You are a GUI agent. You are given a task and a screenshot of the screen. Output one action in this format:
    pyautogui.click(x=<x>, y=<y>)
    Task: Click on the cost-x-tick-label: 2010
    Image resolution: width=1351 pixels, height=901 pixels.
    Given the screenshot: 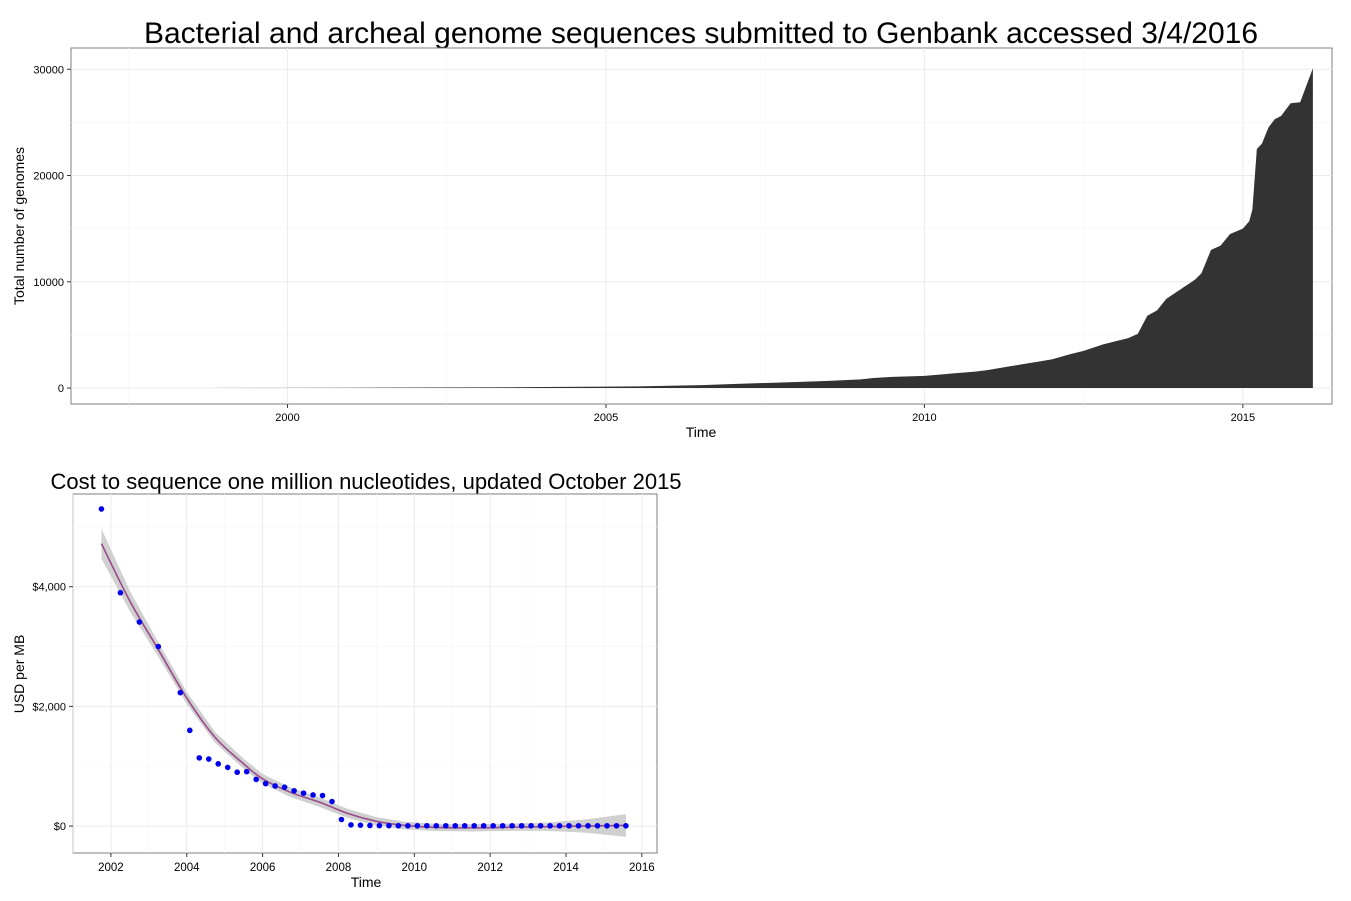 What is the action you would take?
    pyautogui.click(x=415, y=868)
    